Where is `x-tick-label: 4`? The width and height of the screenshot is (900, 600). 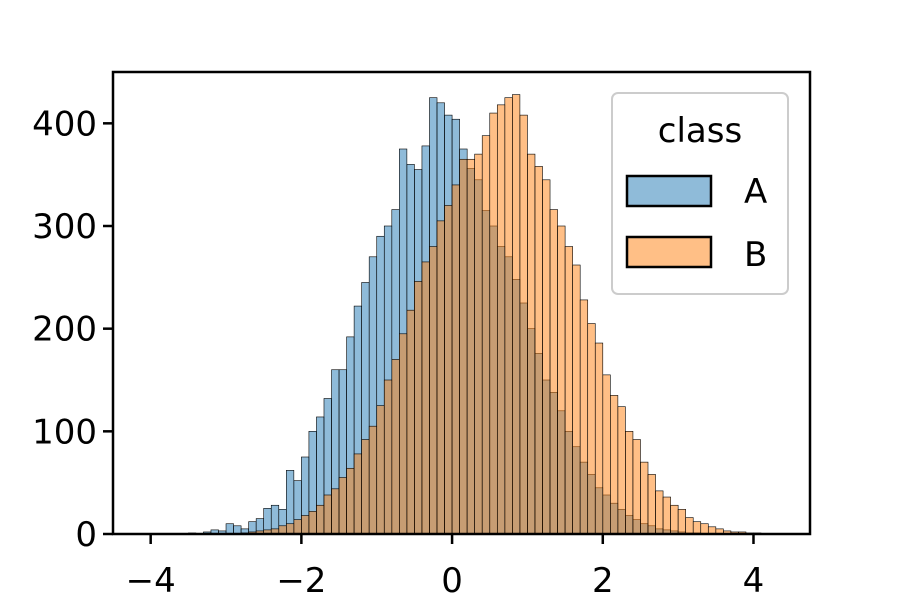 x-tick-label: 4 is located at coordinates (754, 580).